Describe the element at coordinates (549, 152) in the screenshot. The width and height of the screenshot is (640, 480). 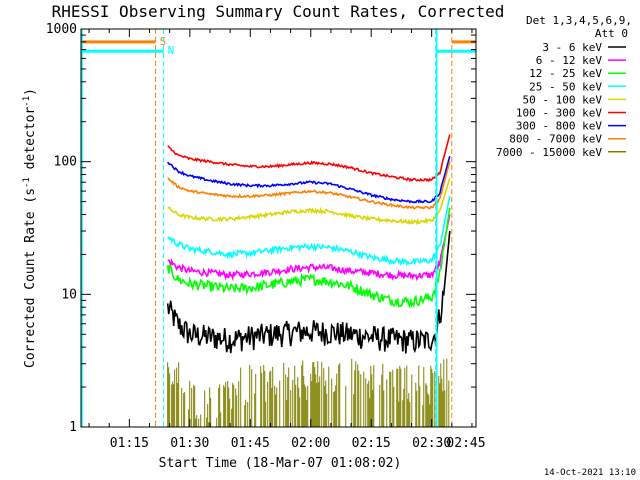
I see `legend-label-8: 7000 - 15000 keV` at that location.